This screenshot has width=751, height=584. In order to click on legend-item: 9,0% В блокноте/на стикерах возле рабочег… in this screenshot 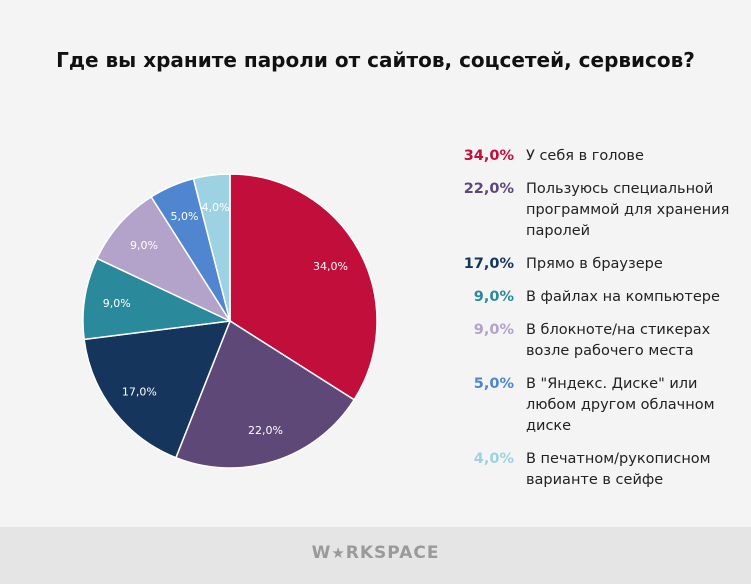, I will do `click(597, 341)`.